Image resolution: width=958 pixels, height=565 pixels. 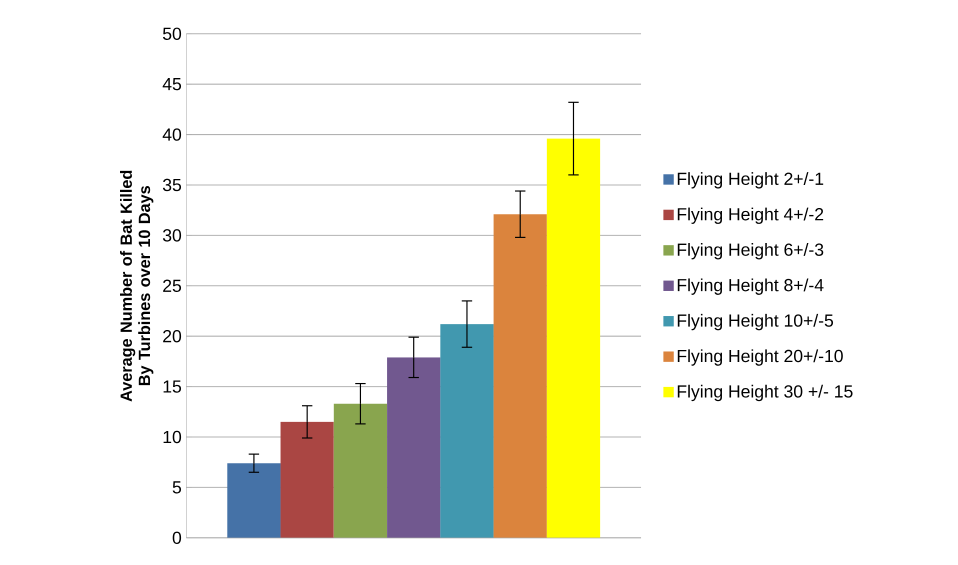 I want to click on legend-label: Flying Height 30 +/- 15, so click(x=765, y=393).